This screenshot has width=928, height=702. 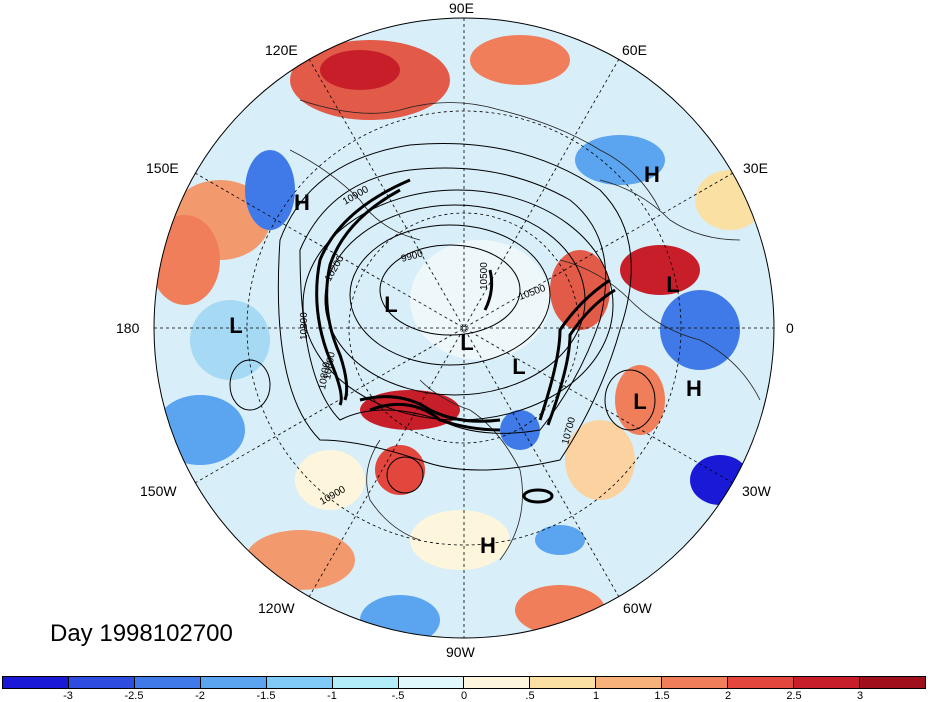 What do you see at coordinates (332, 696) in the screenshot?
I see `colorbar-tick-label: -1` at bounding box center [332, 696].